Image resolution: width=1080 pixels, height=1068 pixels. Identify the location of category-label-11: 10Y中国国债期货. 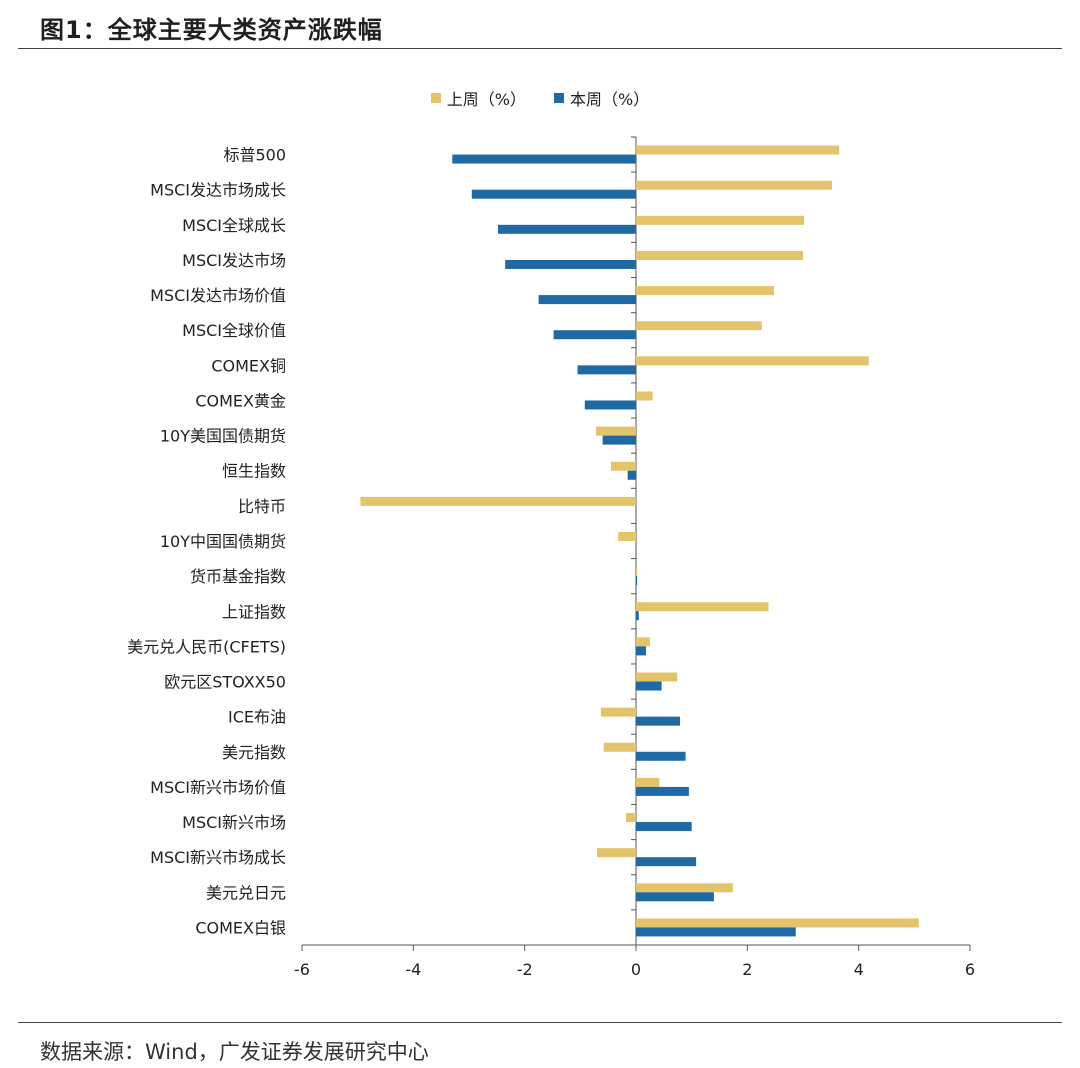
(223, 541).